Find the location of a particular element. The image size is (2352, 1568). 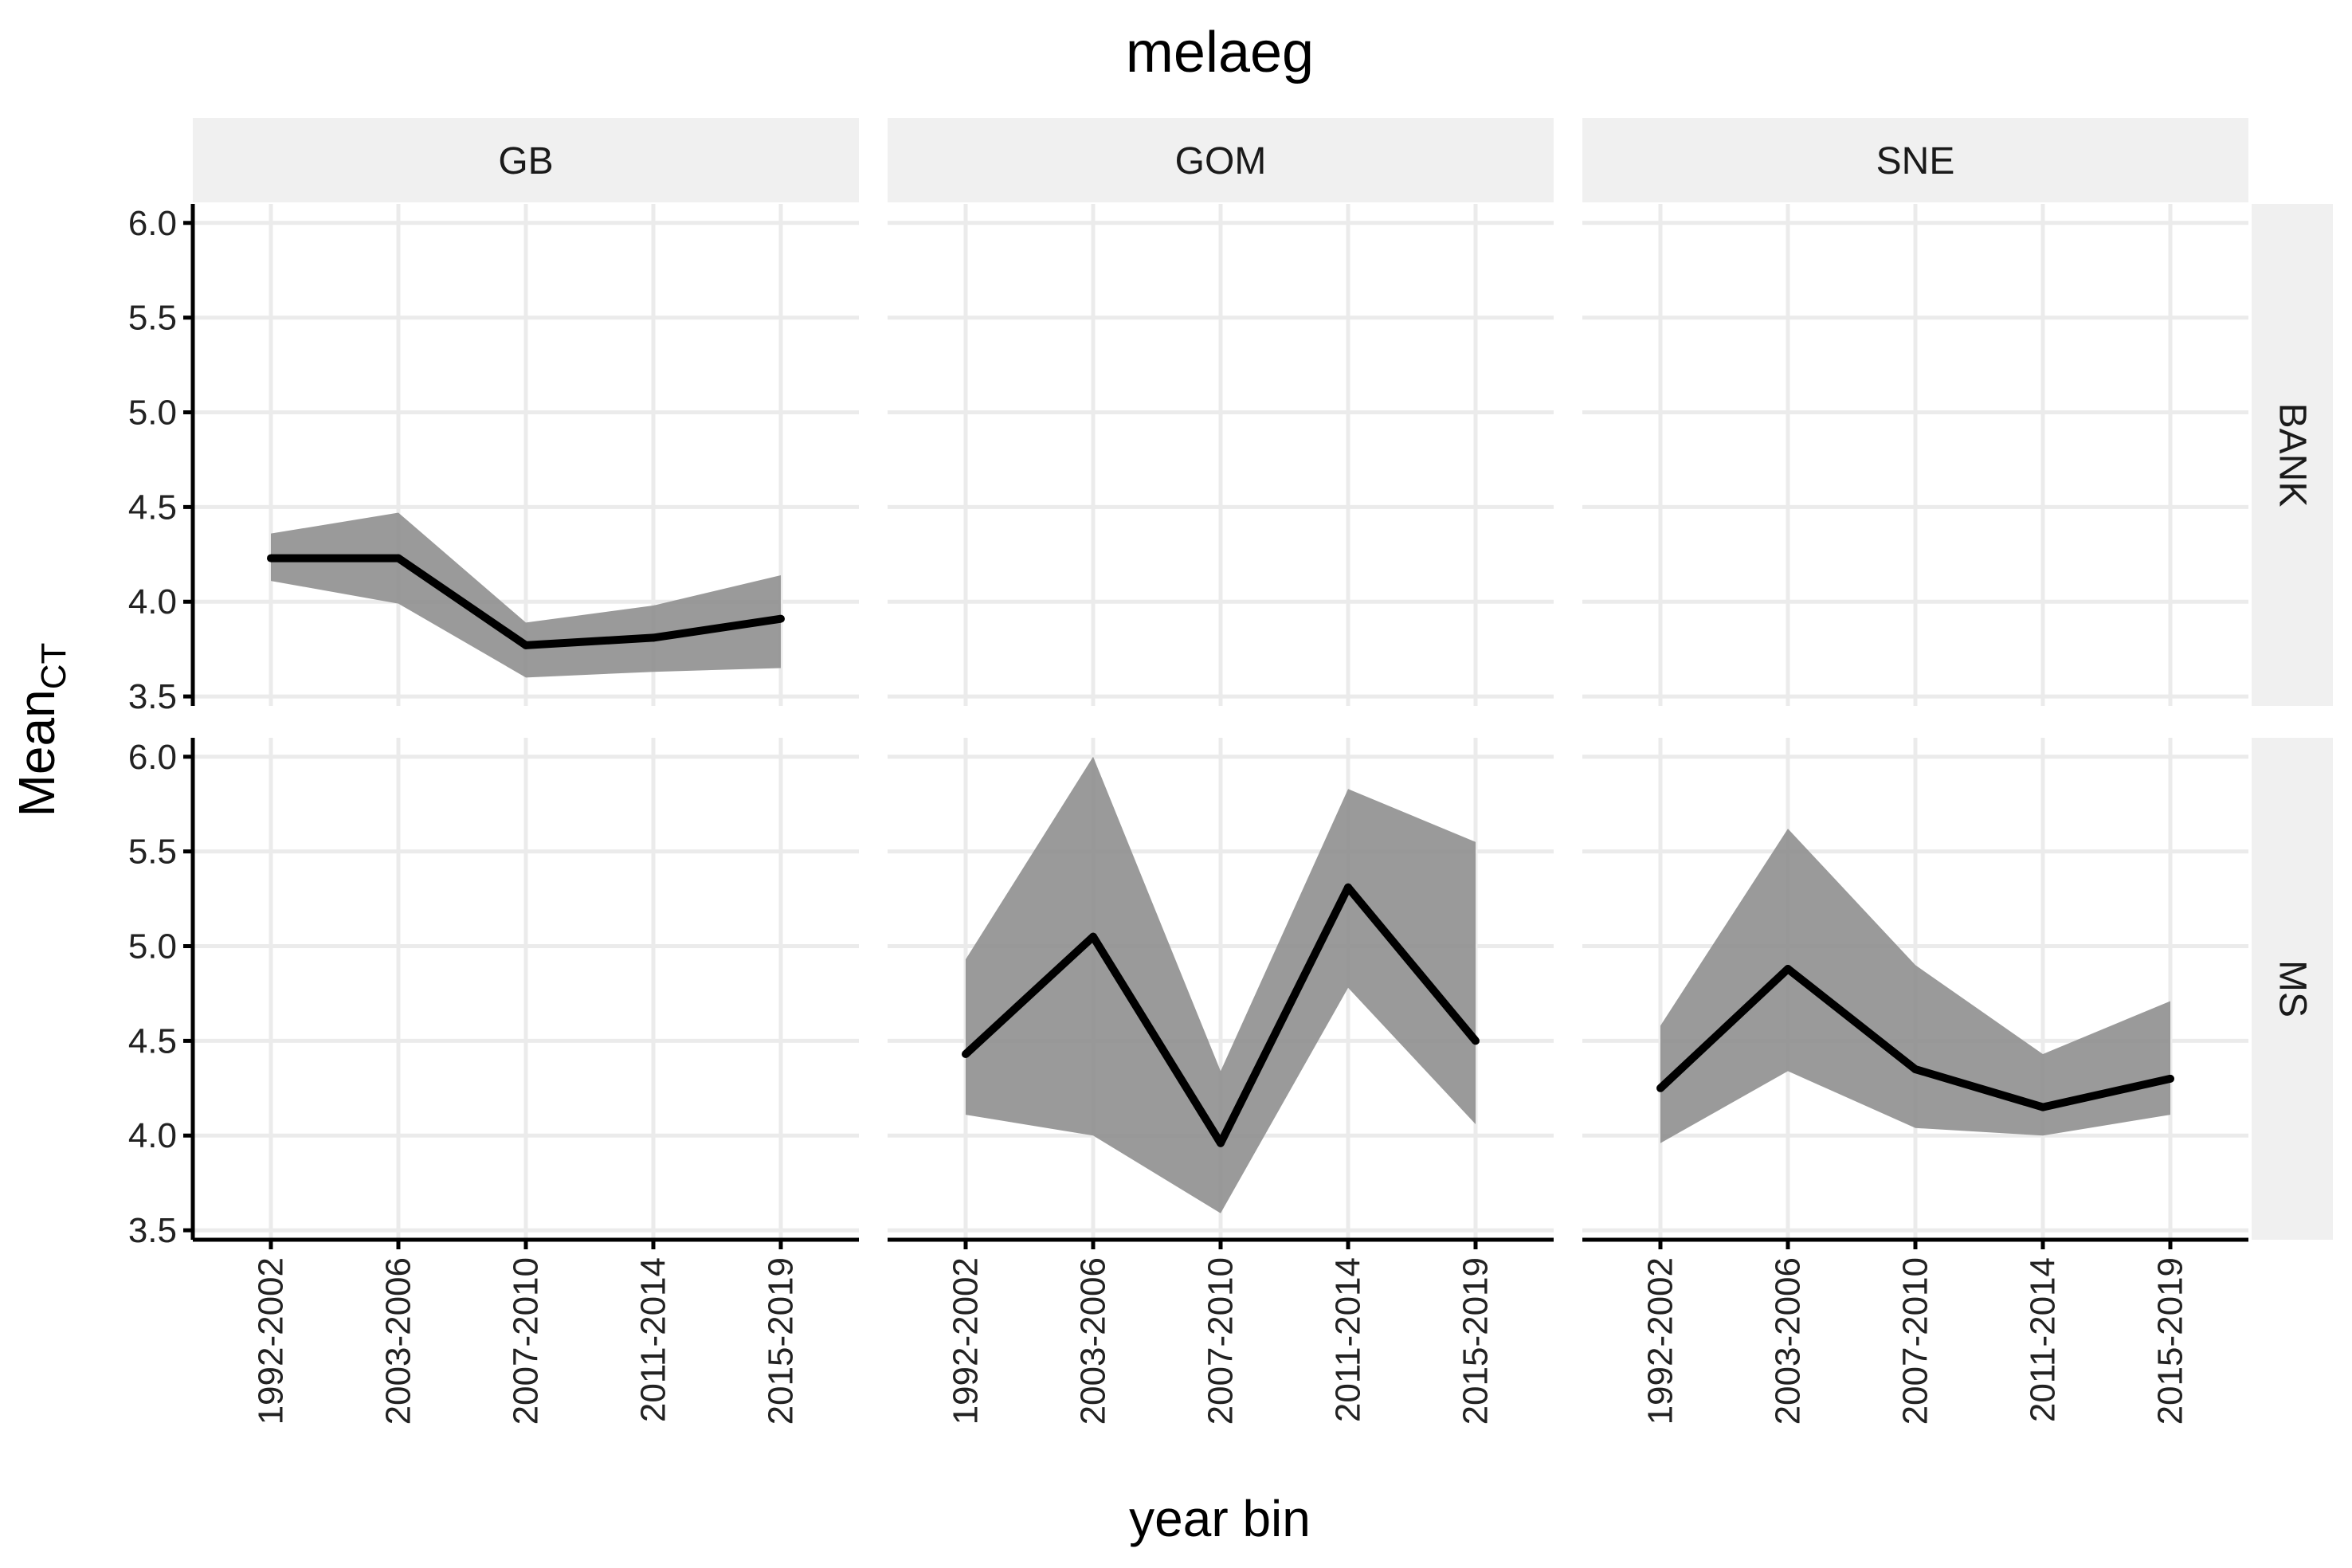

facet-strip-label-ms: MS is located at coordinates (2293, 988).